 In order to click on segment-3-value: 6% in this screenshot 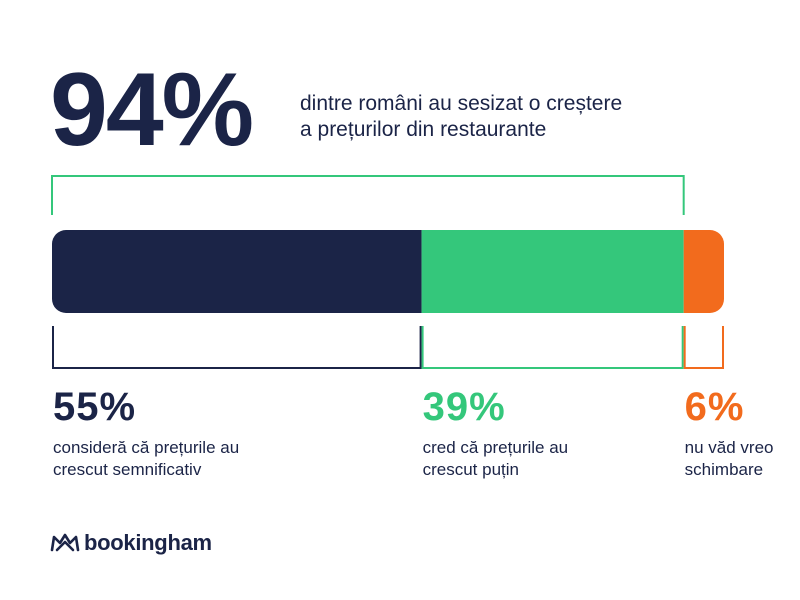, I will do `click(714, 407)`.